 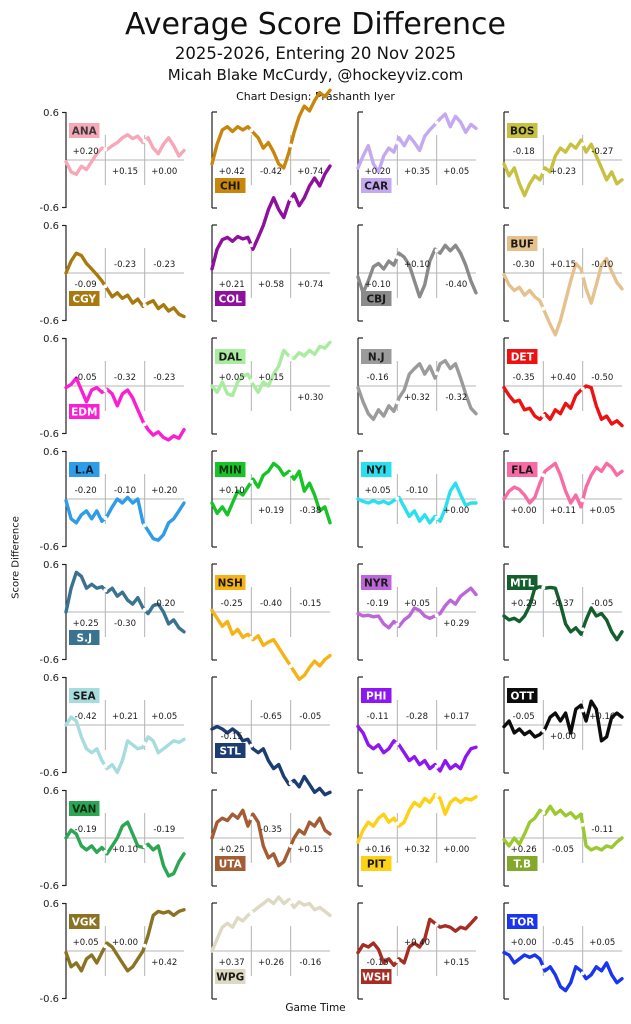 I want to click on period-value-nsh-2: -0.40, so click(x=271, y=604).